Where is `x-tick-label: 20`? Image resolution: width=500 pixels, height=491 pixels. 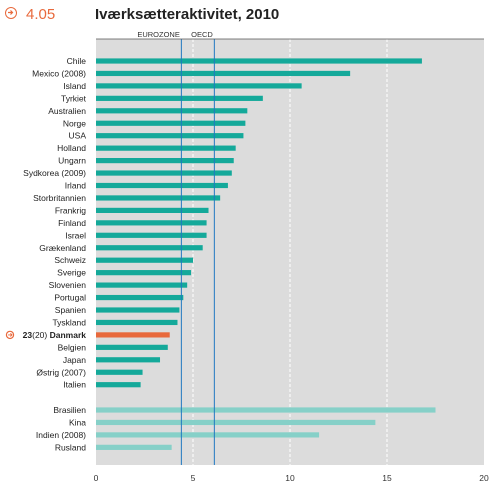
x-tick-label: 20 is located at coordinates (484, 478).